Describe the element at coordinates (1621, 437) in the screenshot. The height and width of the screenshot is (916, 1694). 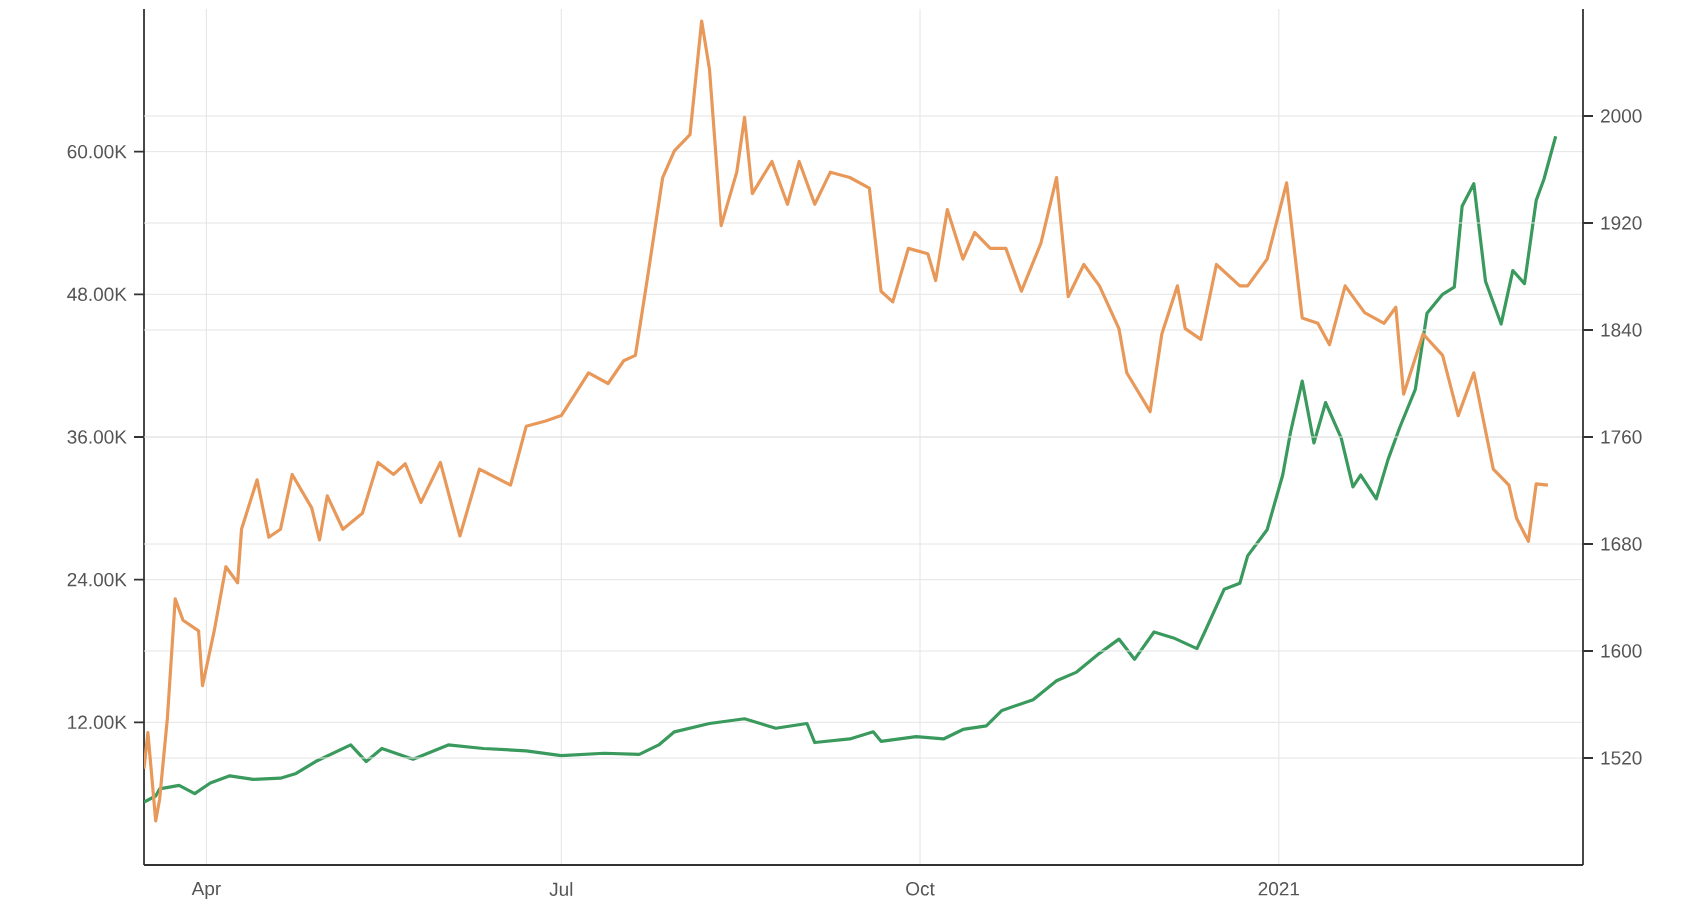
I see `y2-tick-label: 1760` at that location.